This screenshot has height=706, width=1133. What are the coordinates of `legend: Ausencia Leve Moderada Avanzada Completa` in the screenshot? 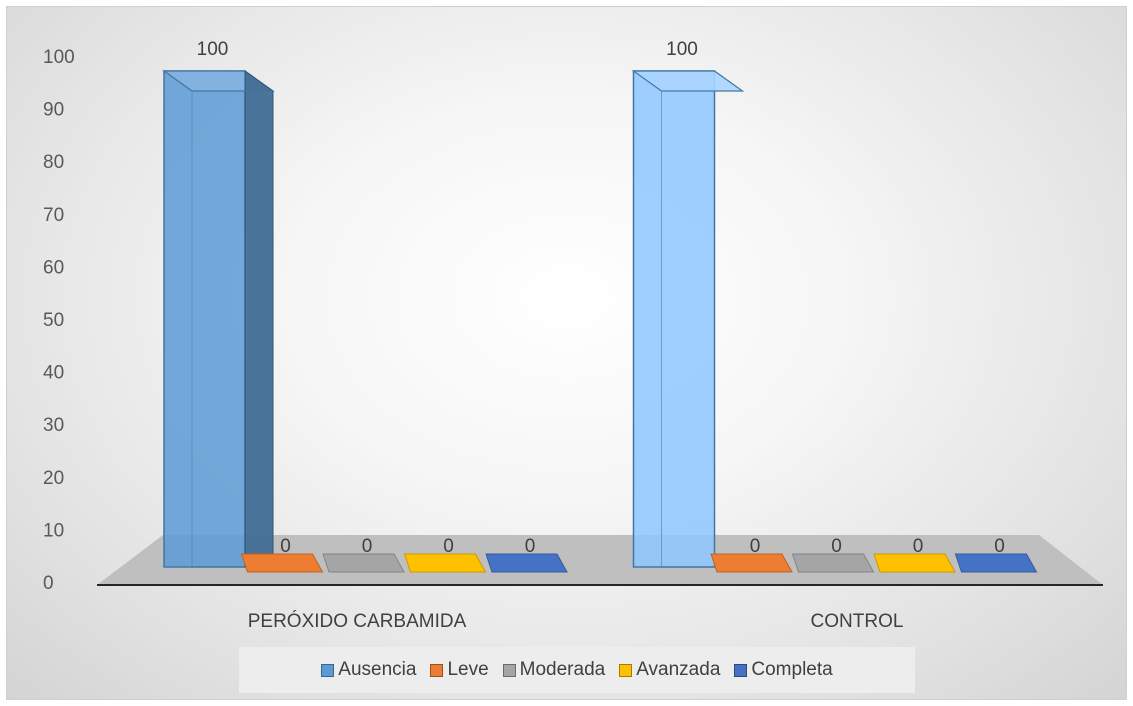 It's located at (577, 670).